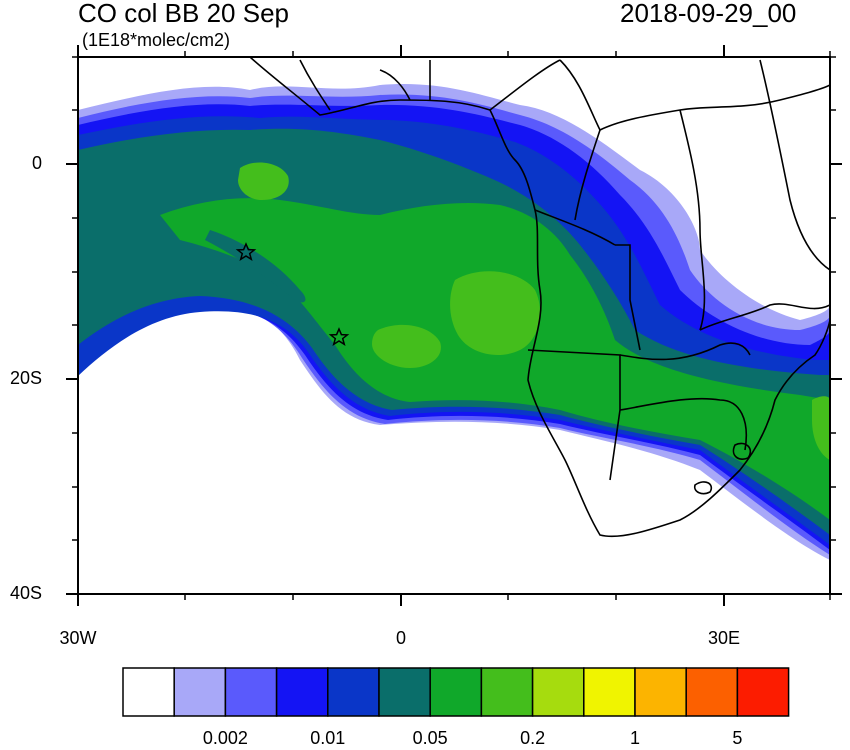 This screenshot has height=750, width=850. I want to click on colorbar-label-5: 5, so click(737, 738).